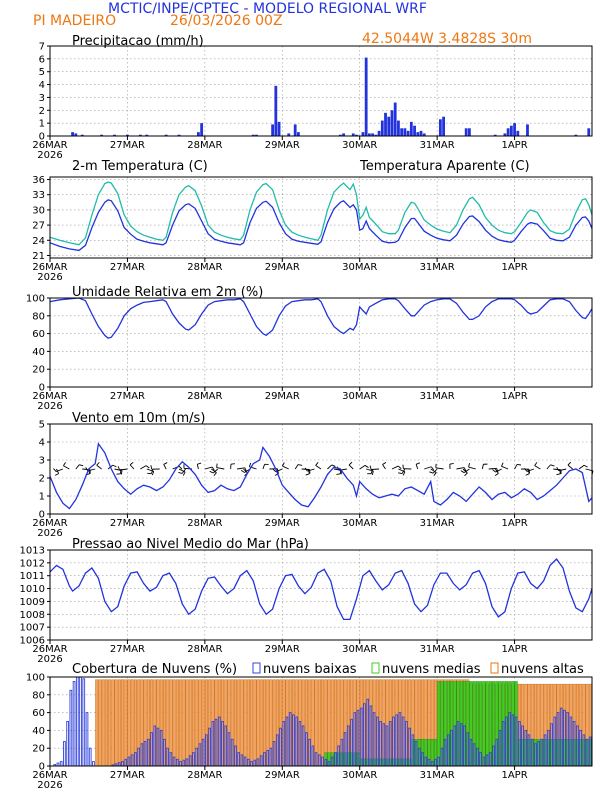 Image resolution: width=612 pixels, height=792 pixels. What do you see at coordinates (514, 145) in the screenshot?
I see `precip-xtick-label: 1APR` at bounding box center [514, 145].